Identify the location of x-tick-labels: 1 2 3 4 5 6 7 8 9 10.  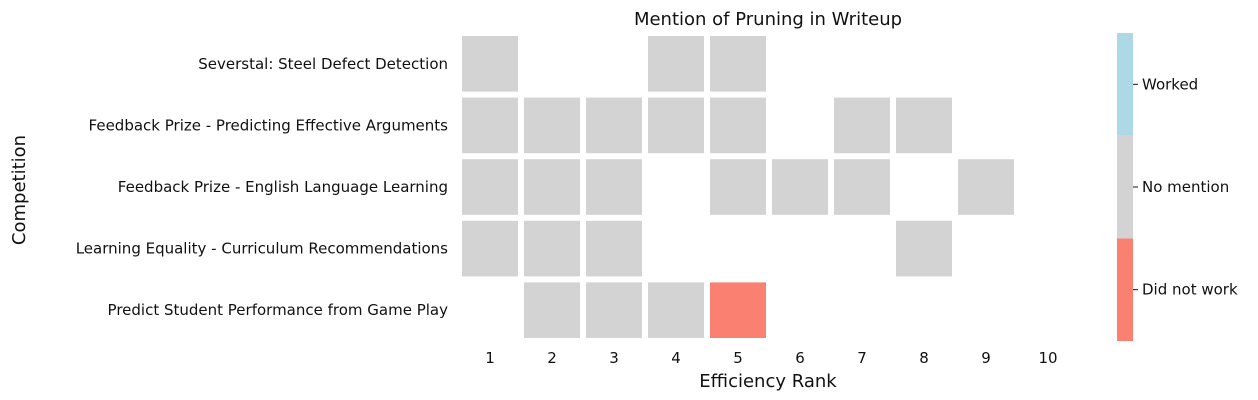
(771, 358).